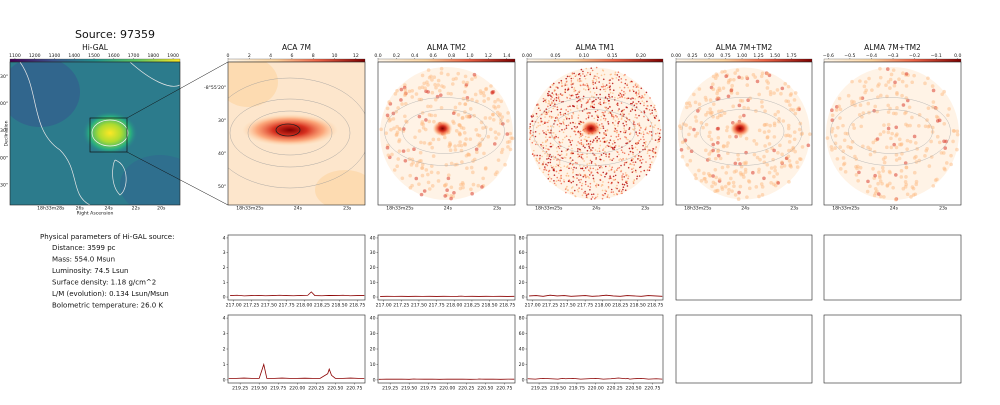 Image resolution: width=1000 pixels, height=405 pixels. I want to click on map-region, so click(340, 187).